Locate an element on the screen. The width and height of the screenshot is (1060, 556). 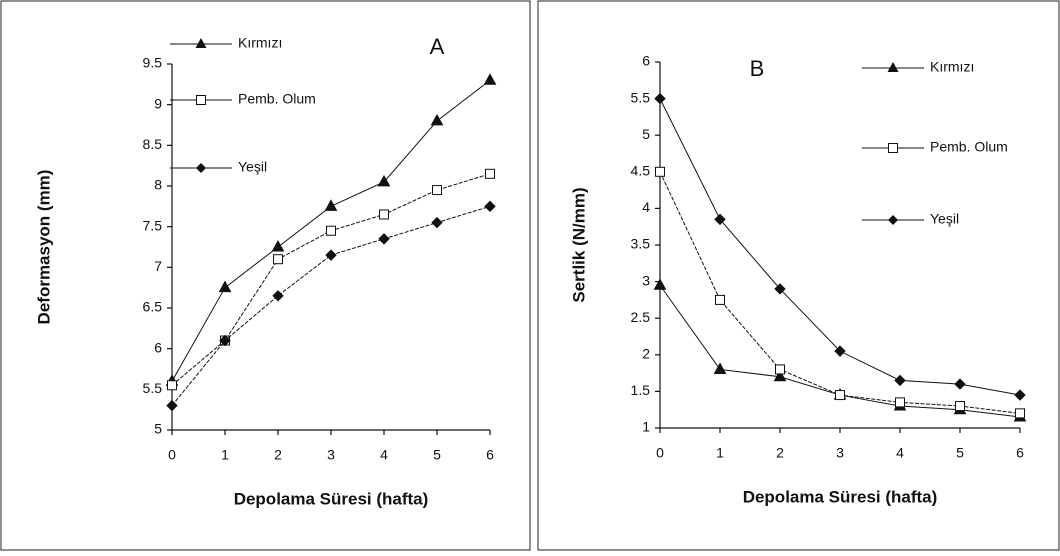
y-tick-label: 8.5 is located at coordinates (153, 144).